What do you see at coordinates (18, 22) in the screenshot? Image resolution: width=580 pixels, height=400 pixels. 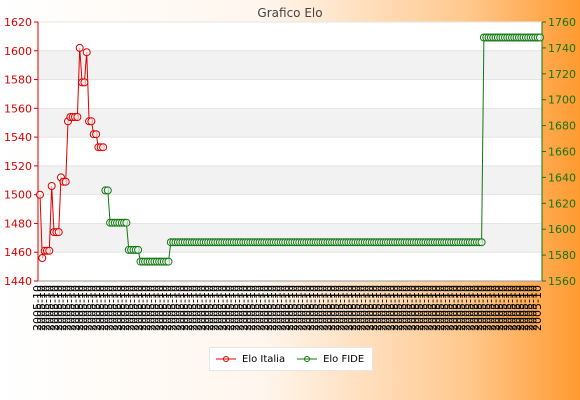 I see `y-left-tick-label: 1620` at bounding box center [18, 22].